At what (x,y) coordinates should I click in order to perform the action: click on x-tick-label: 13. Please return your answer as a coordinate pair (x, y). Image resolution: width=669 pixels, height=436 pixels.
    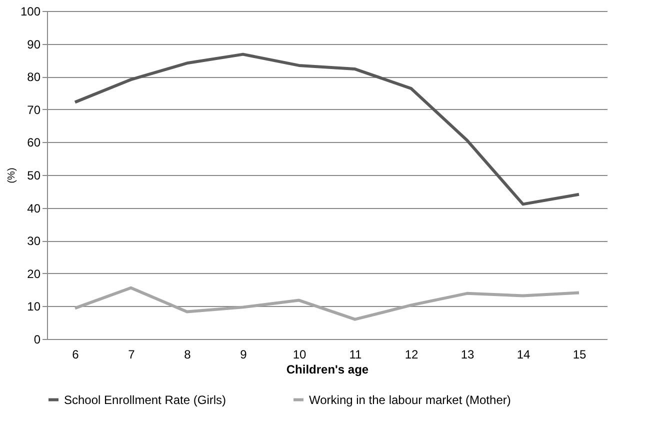
    Looking at the image, I should click on (467, 355).